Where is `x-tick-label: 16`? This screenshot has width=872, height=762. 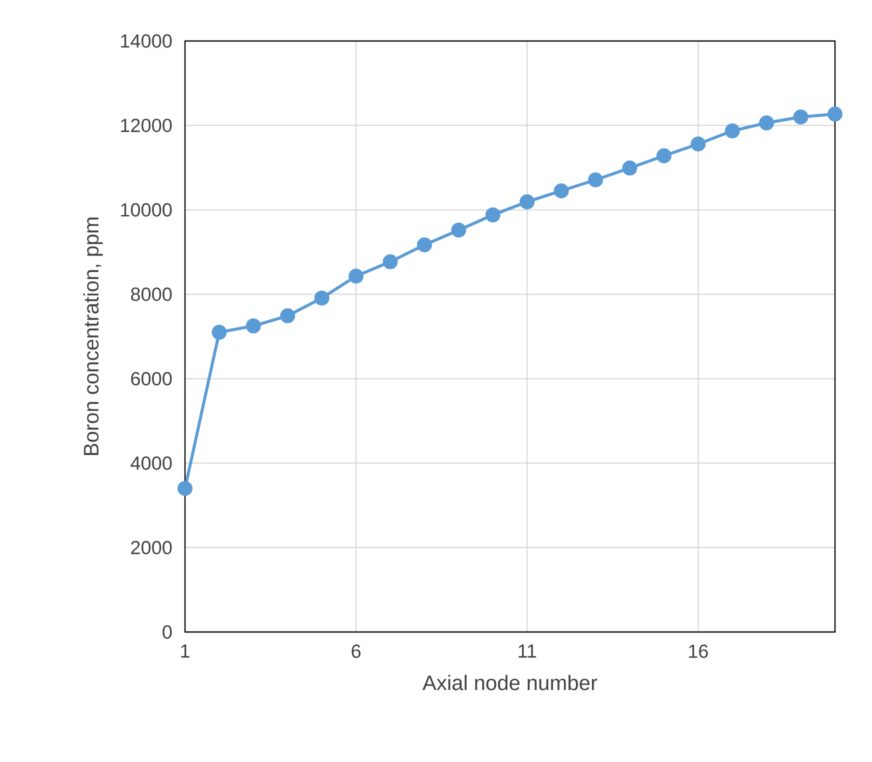
x-tick-label: 16 is located at coordinates (698, 651).